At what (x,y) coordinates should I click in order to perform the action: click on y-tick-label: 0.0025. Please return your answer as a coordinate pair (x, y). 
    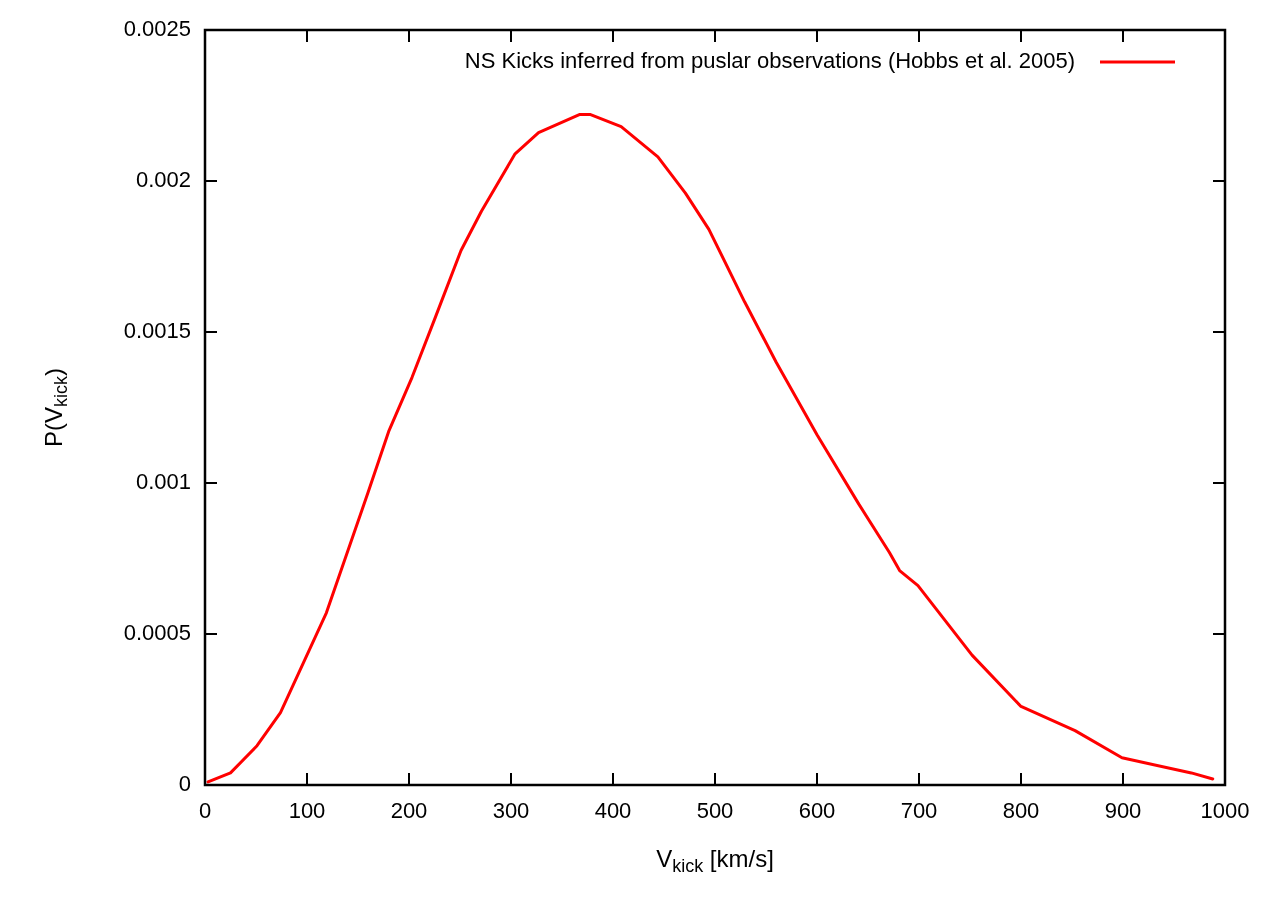
    Looking at the image, I should click on (157, 29).